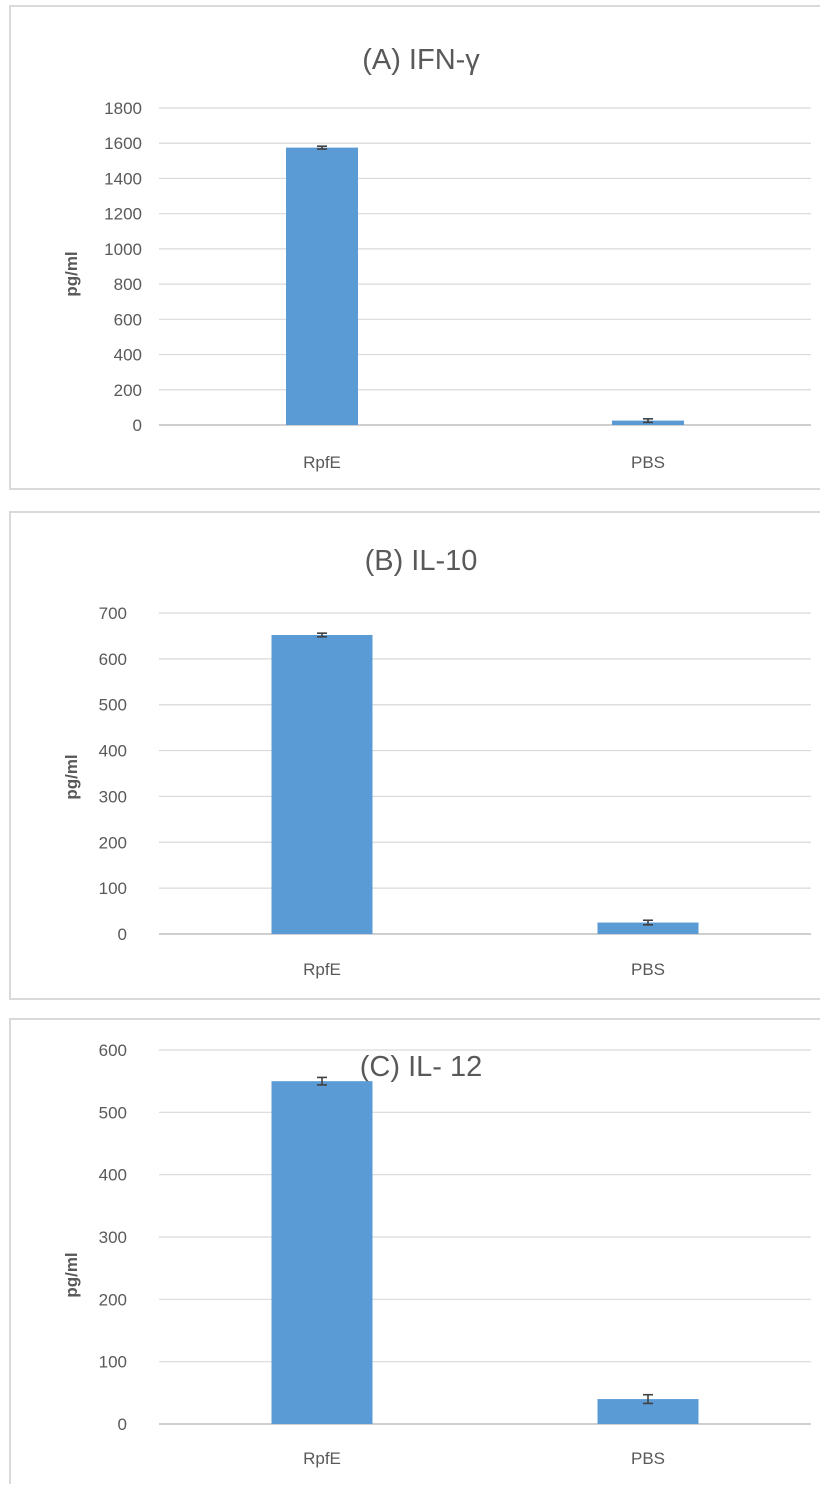 The height and width of the screenshot is (1486, 820). Describe the element at coordinates (421, 1067) in the screenshot. I see `chart-title: (C) IL- 12` at that location.